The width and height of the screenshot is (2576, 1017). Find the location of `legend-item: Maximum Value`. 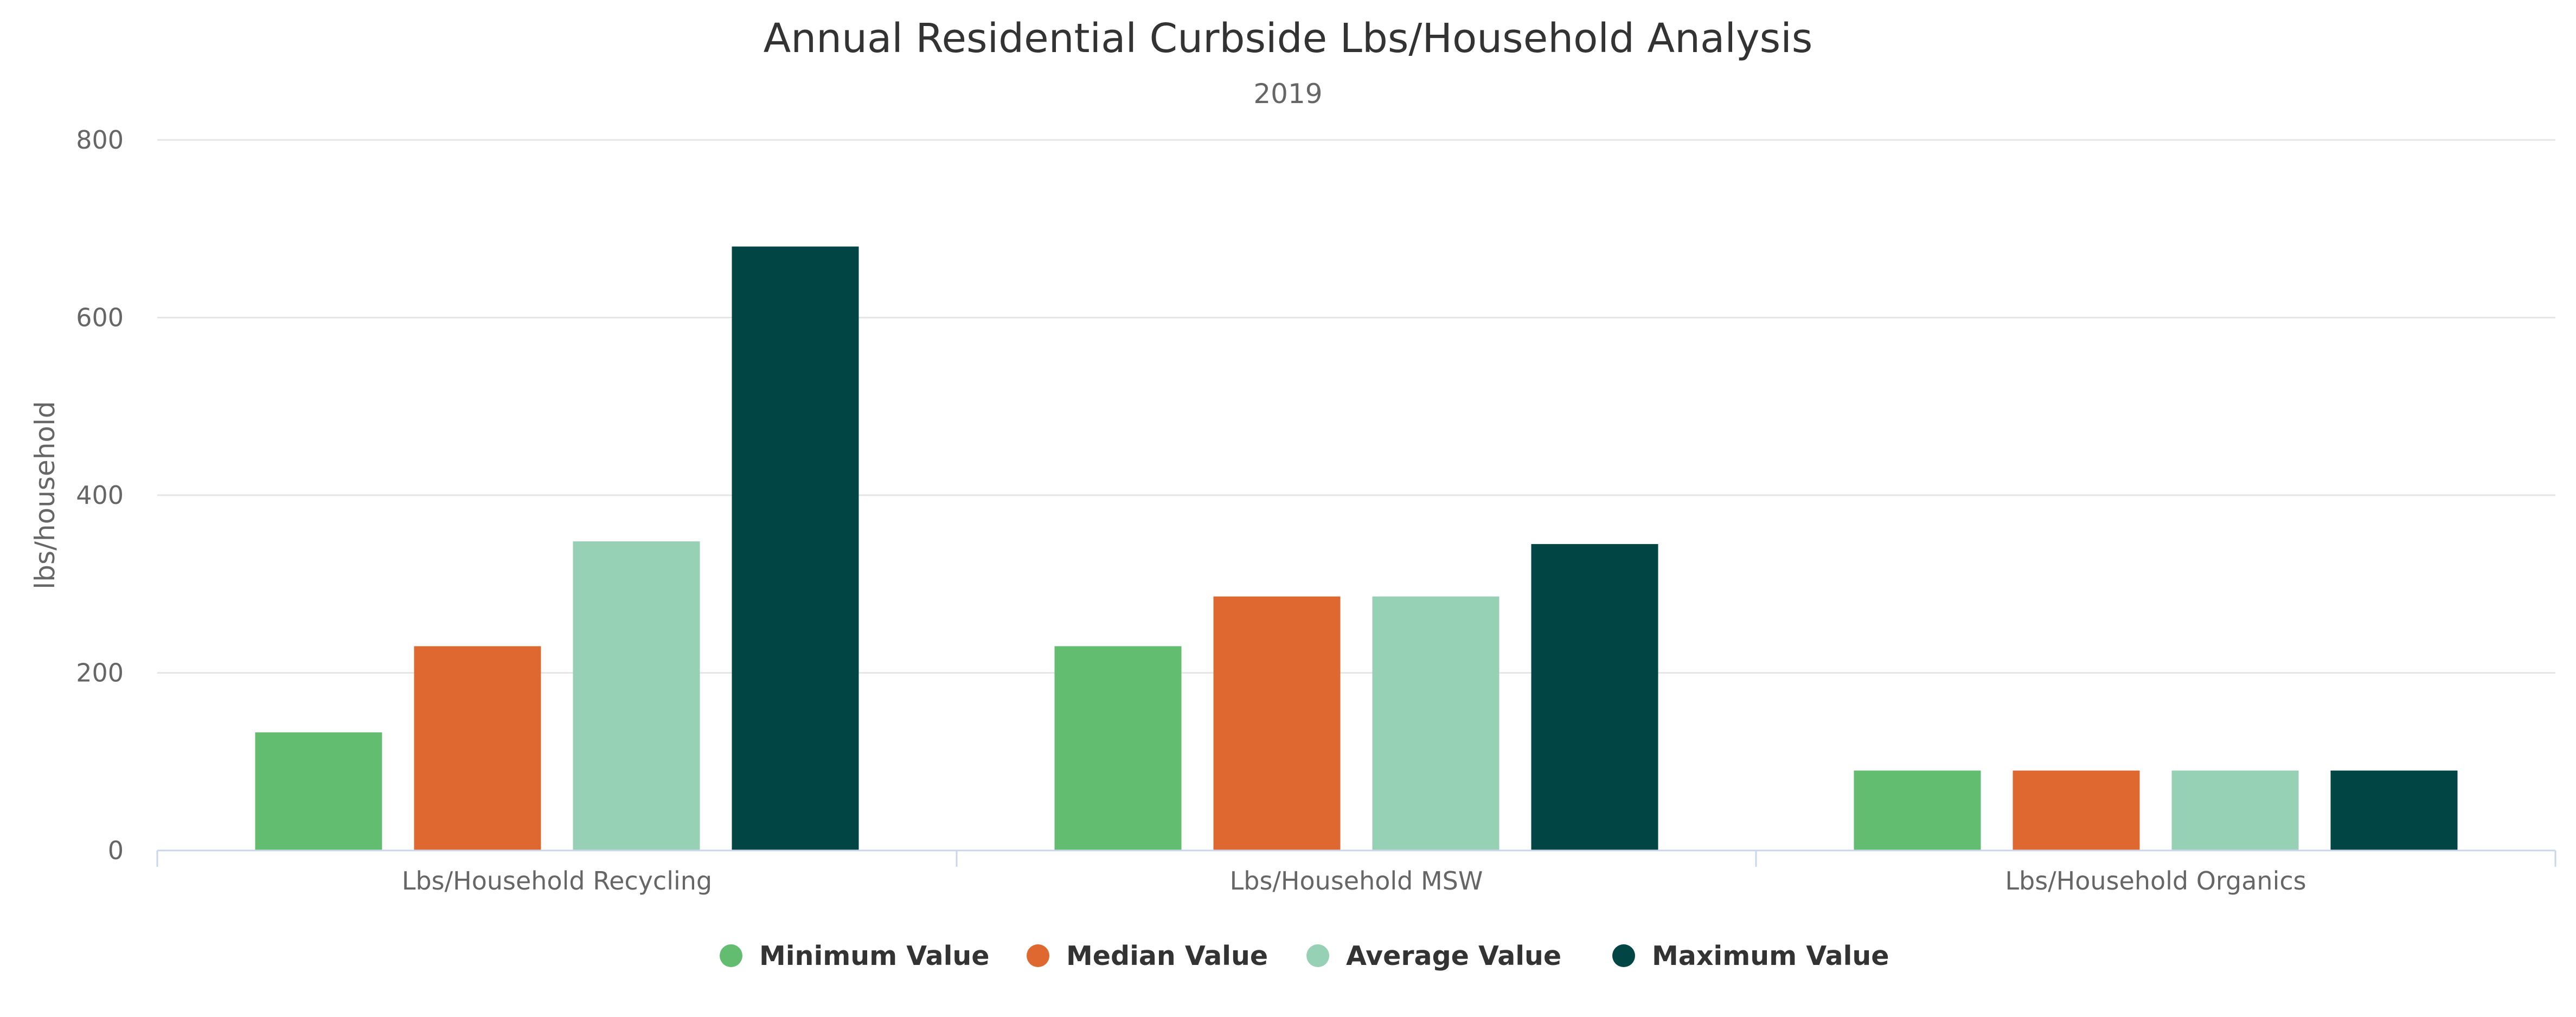

legend-item: Maximum Value is located at coordinates (1750, 956).